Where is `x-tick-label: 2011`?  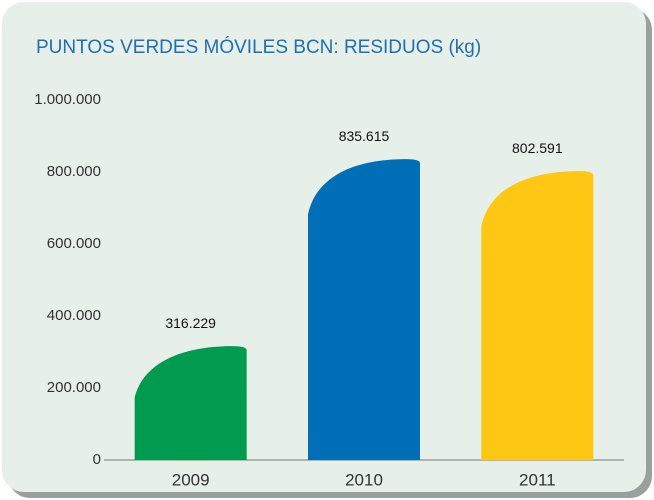
x-tick-label: 2011 is located at coordinates (537, 479).